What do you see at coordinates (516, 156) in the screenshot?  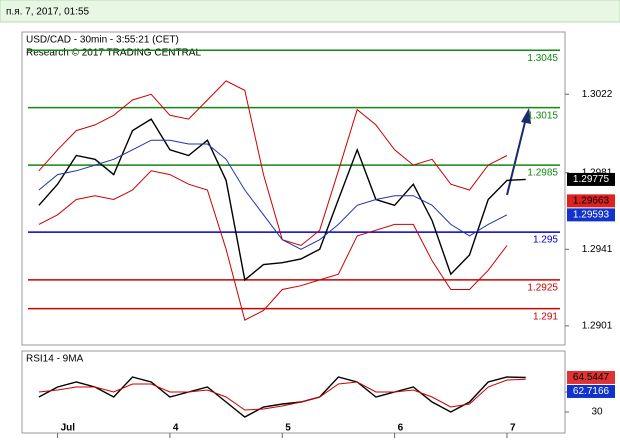 I see `forecast-arrow` at bounding box center [516, 156].